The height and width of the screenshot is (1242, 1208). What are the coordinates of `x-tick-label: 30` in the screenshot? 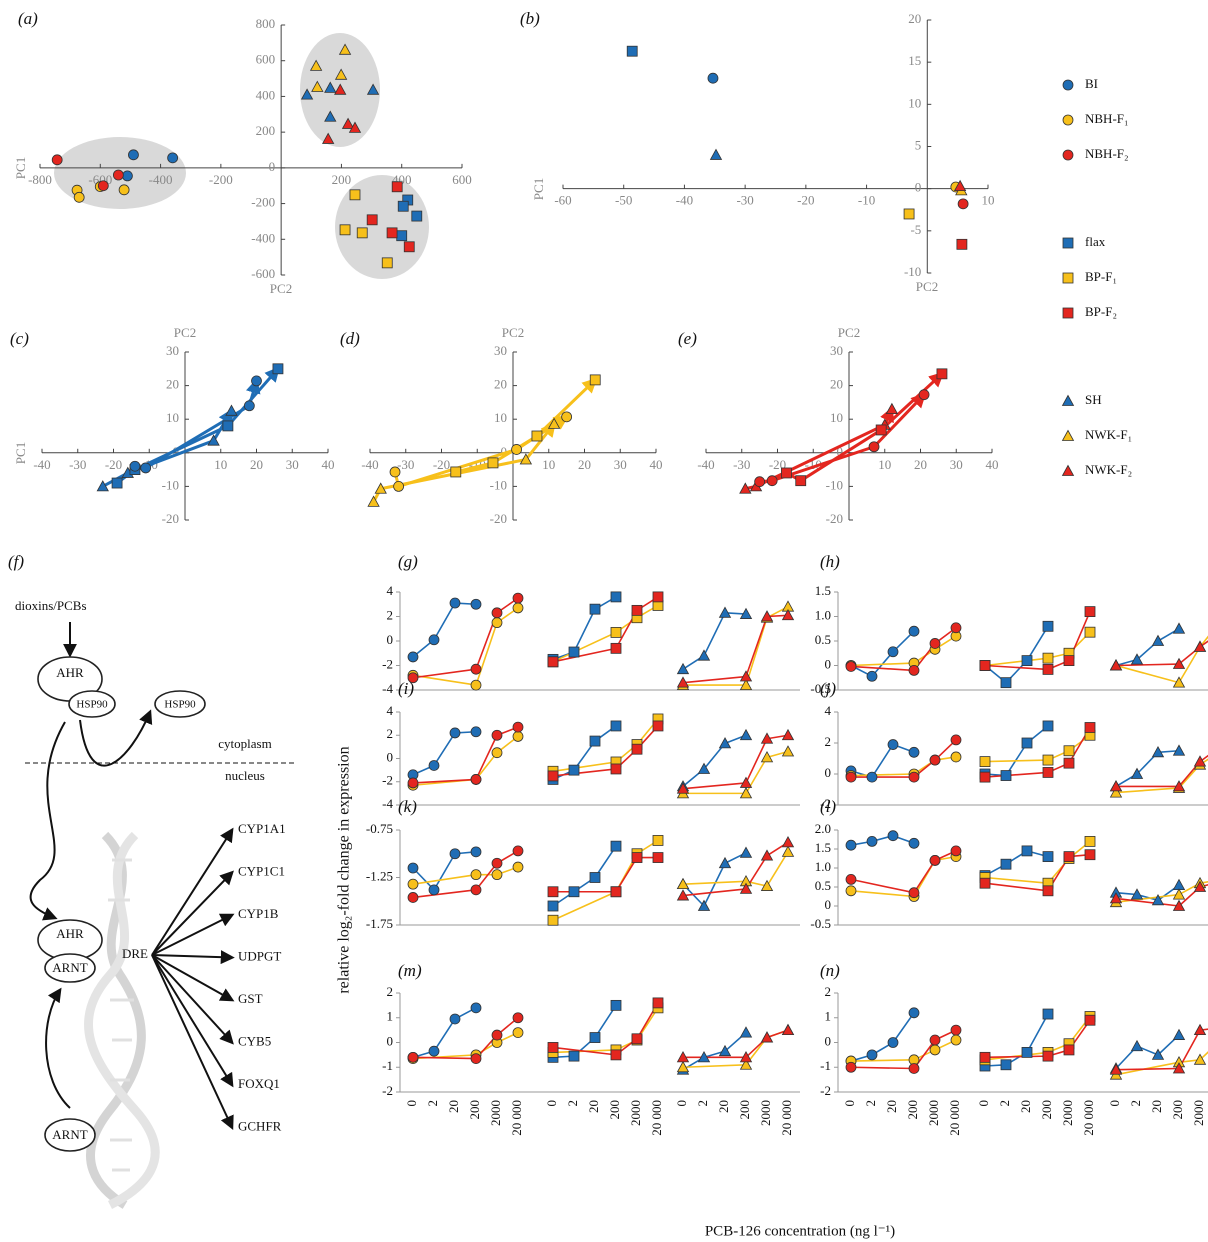 It's located at (956, 464).